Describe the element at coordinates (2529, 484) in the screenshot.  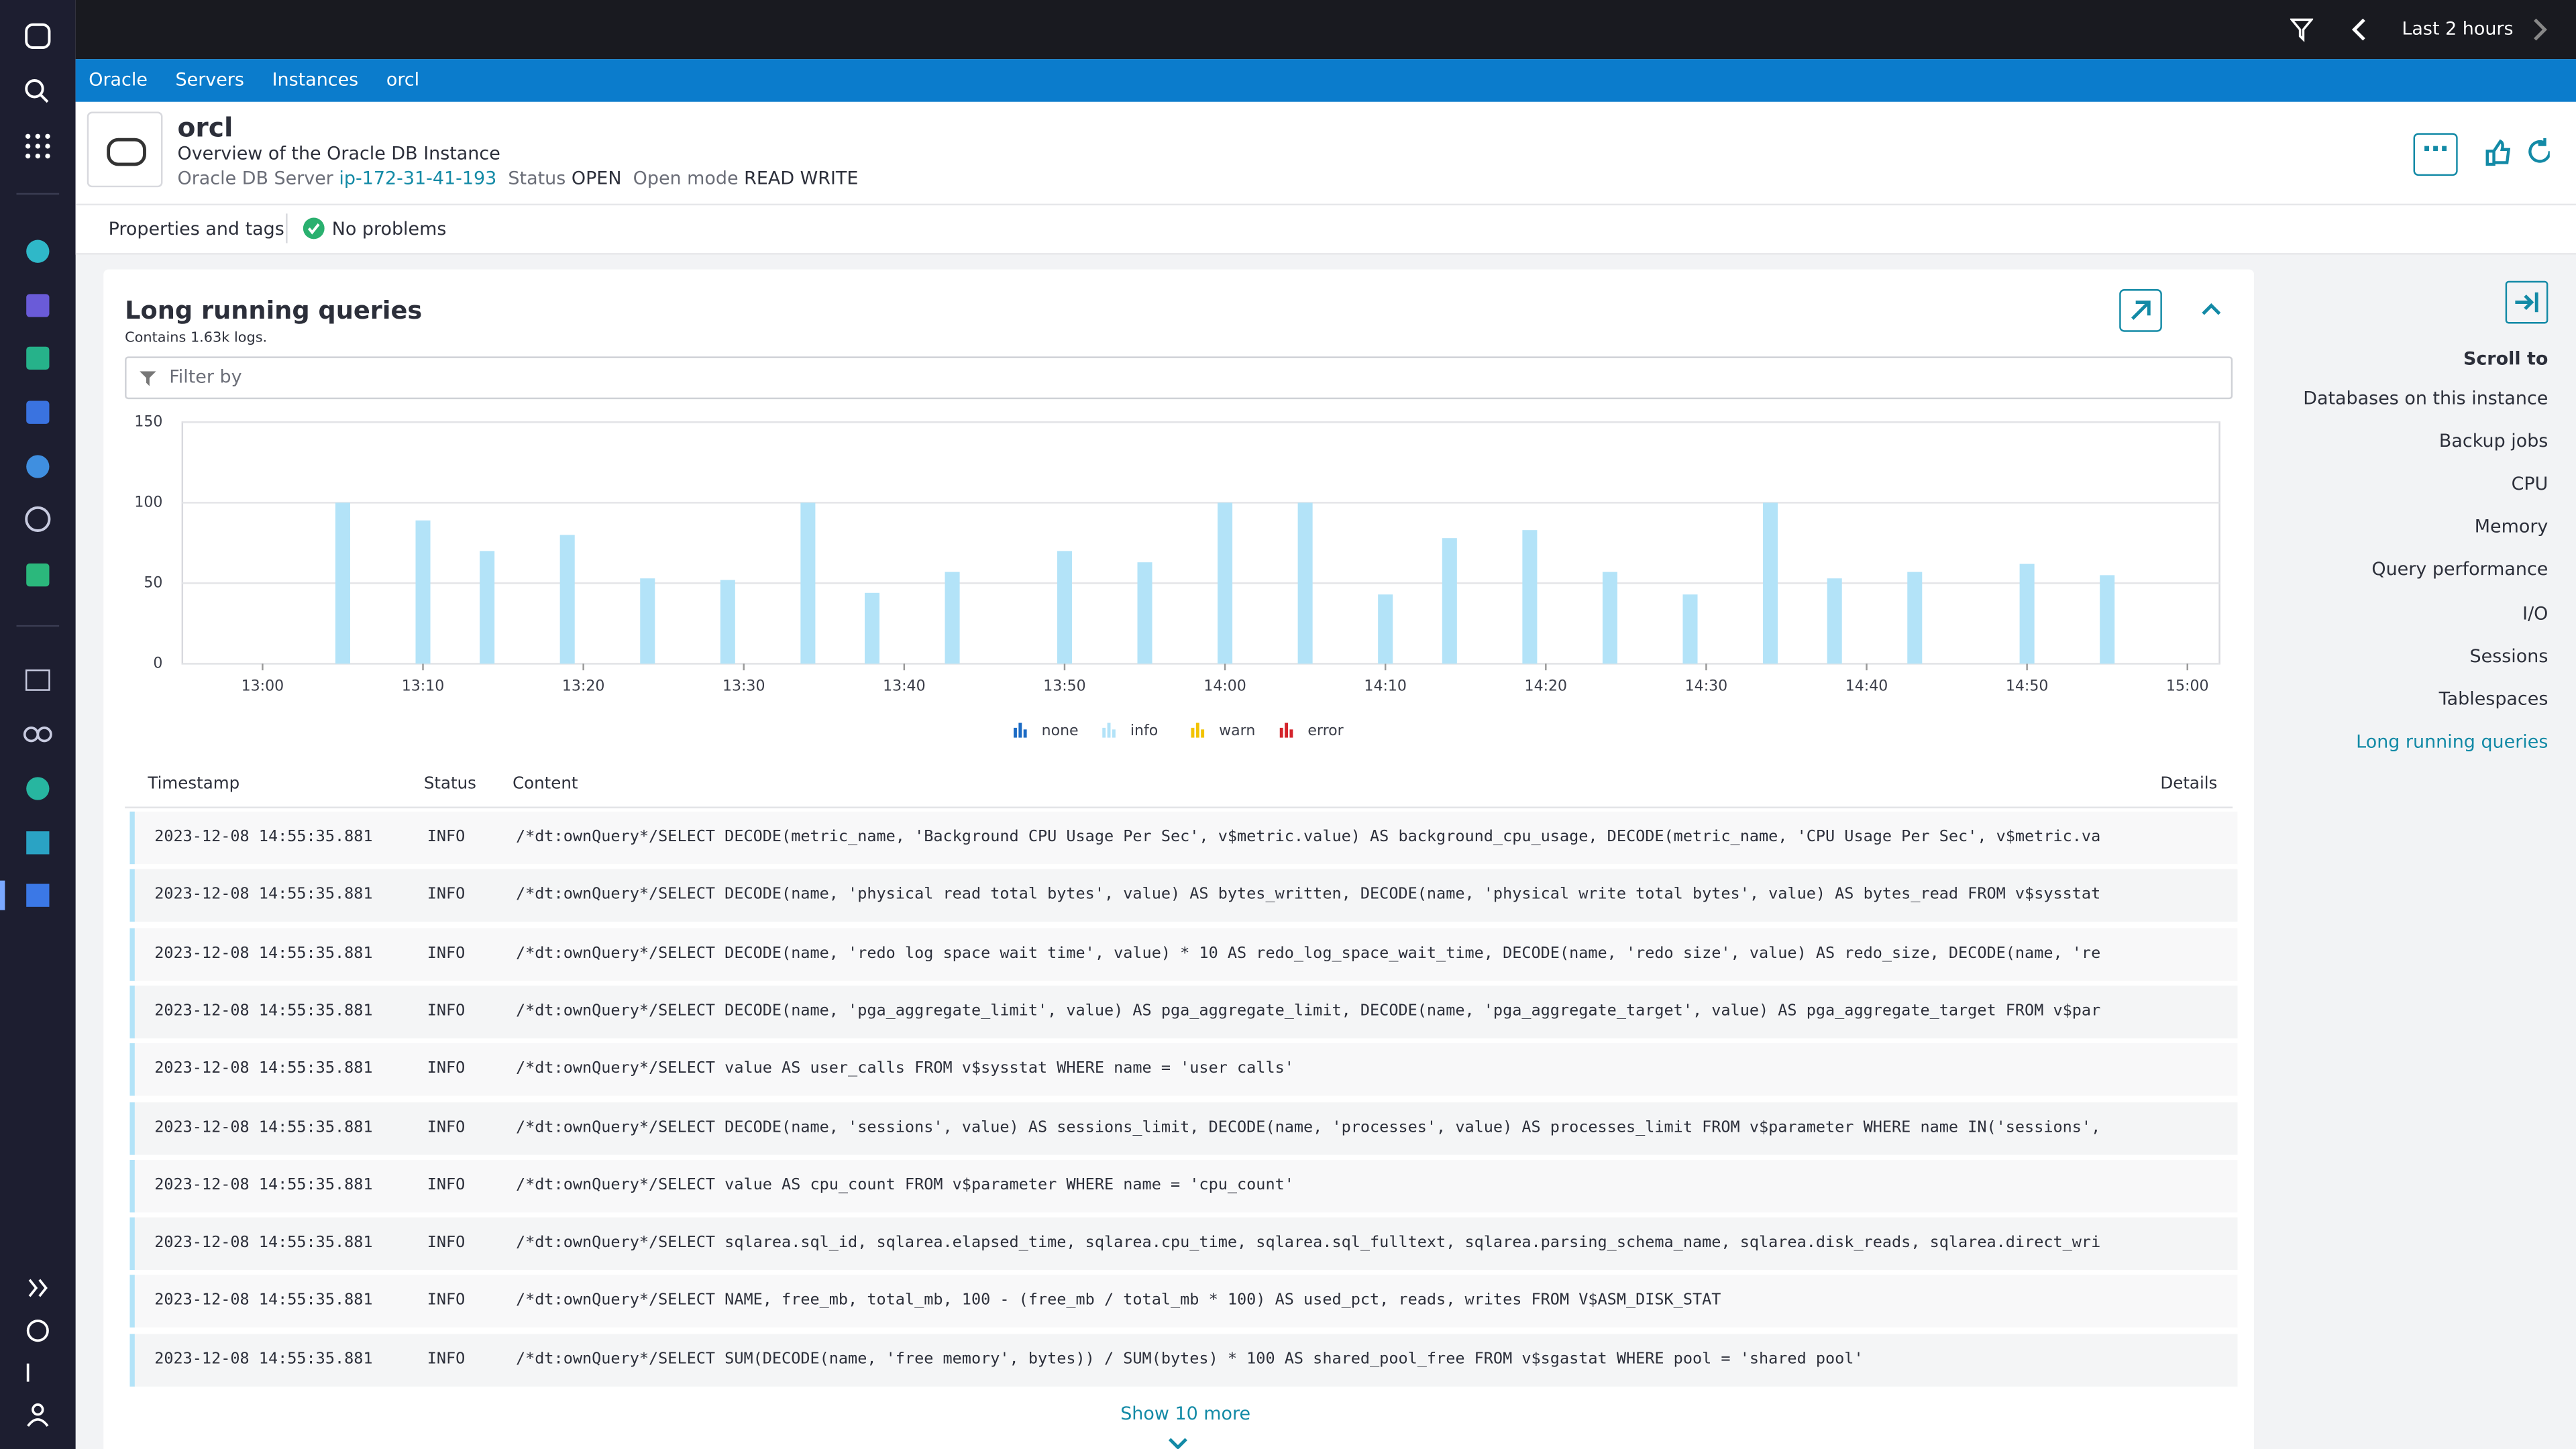
I see `scroll-link: CPU` at that location.